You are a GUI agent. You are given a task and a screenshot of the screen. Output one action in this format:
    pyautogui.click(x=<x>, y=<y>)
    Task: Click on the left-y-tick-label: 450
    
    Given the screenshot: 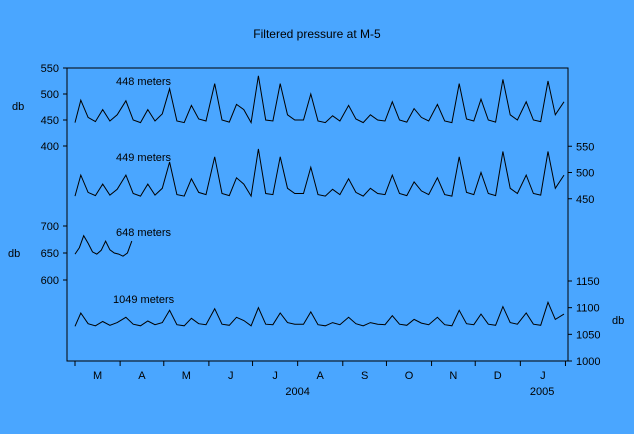 What is the action you would take?
    pyautogui.click(x=50, y=121)
    